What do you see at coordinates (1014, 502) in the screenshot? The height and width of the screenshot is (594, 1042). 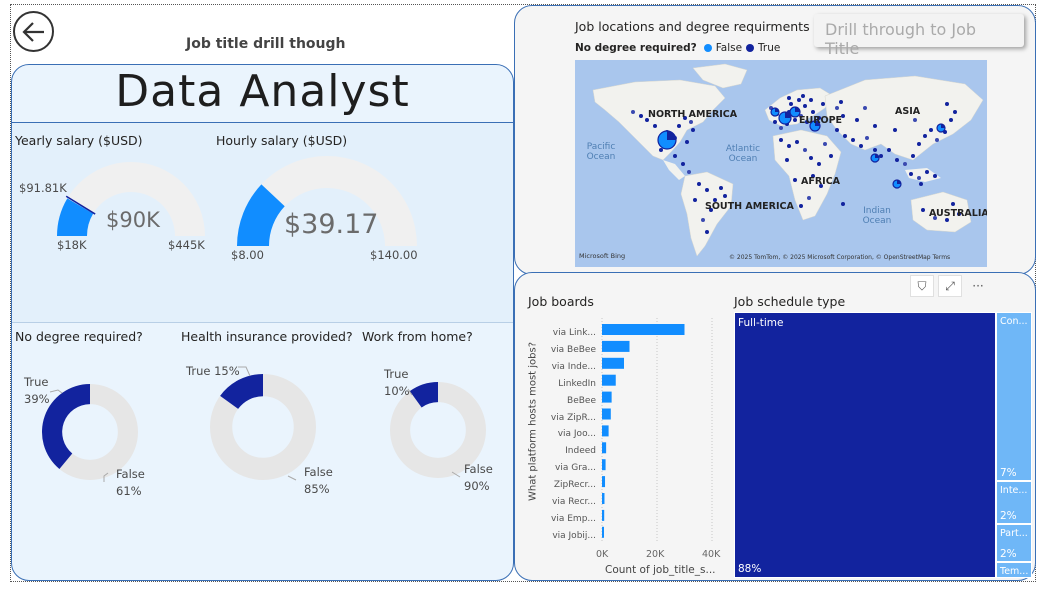 I see `treemap-cell: Inte... 2%` at bounding box center [1014, 502].